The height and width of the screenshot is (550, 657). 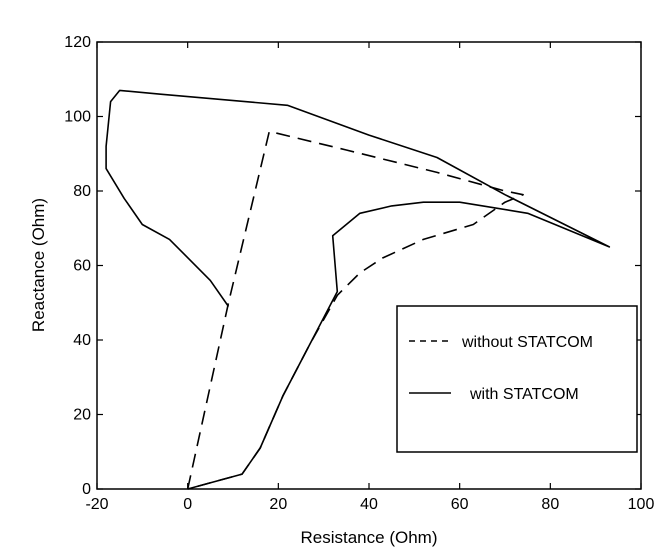 I want to click on y-tick-label: 80, so click(x=82, y=191).